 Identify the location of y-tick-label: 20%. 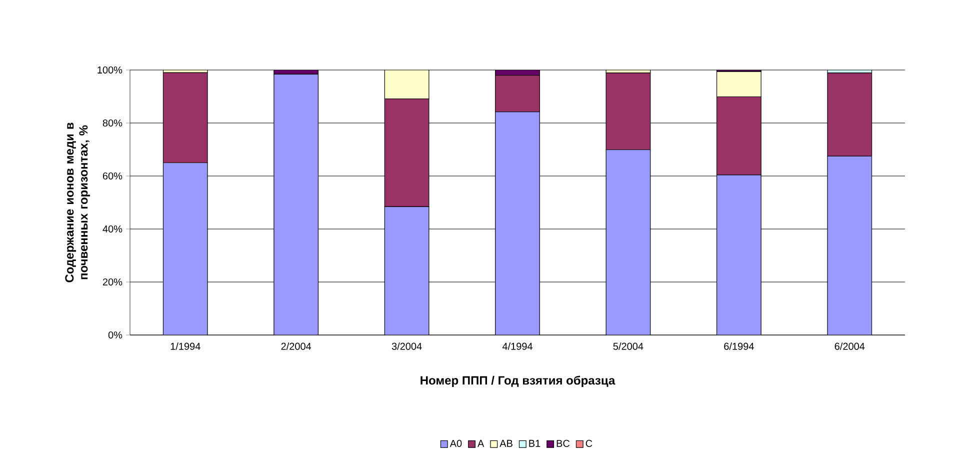
(112, 282).